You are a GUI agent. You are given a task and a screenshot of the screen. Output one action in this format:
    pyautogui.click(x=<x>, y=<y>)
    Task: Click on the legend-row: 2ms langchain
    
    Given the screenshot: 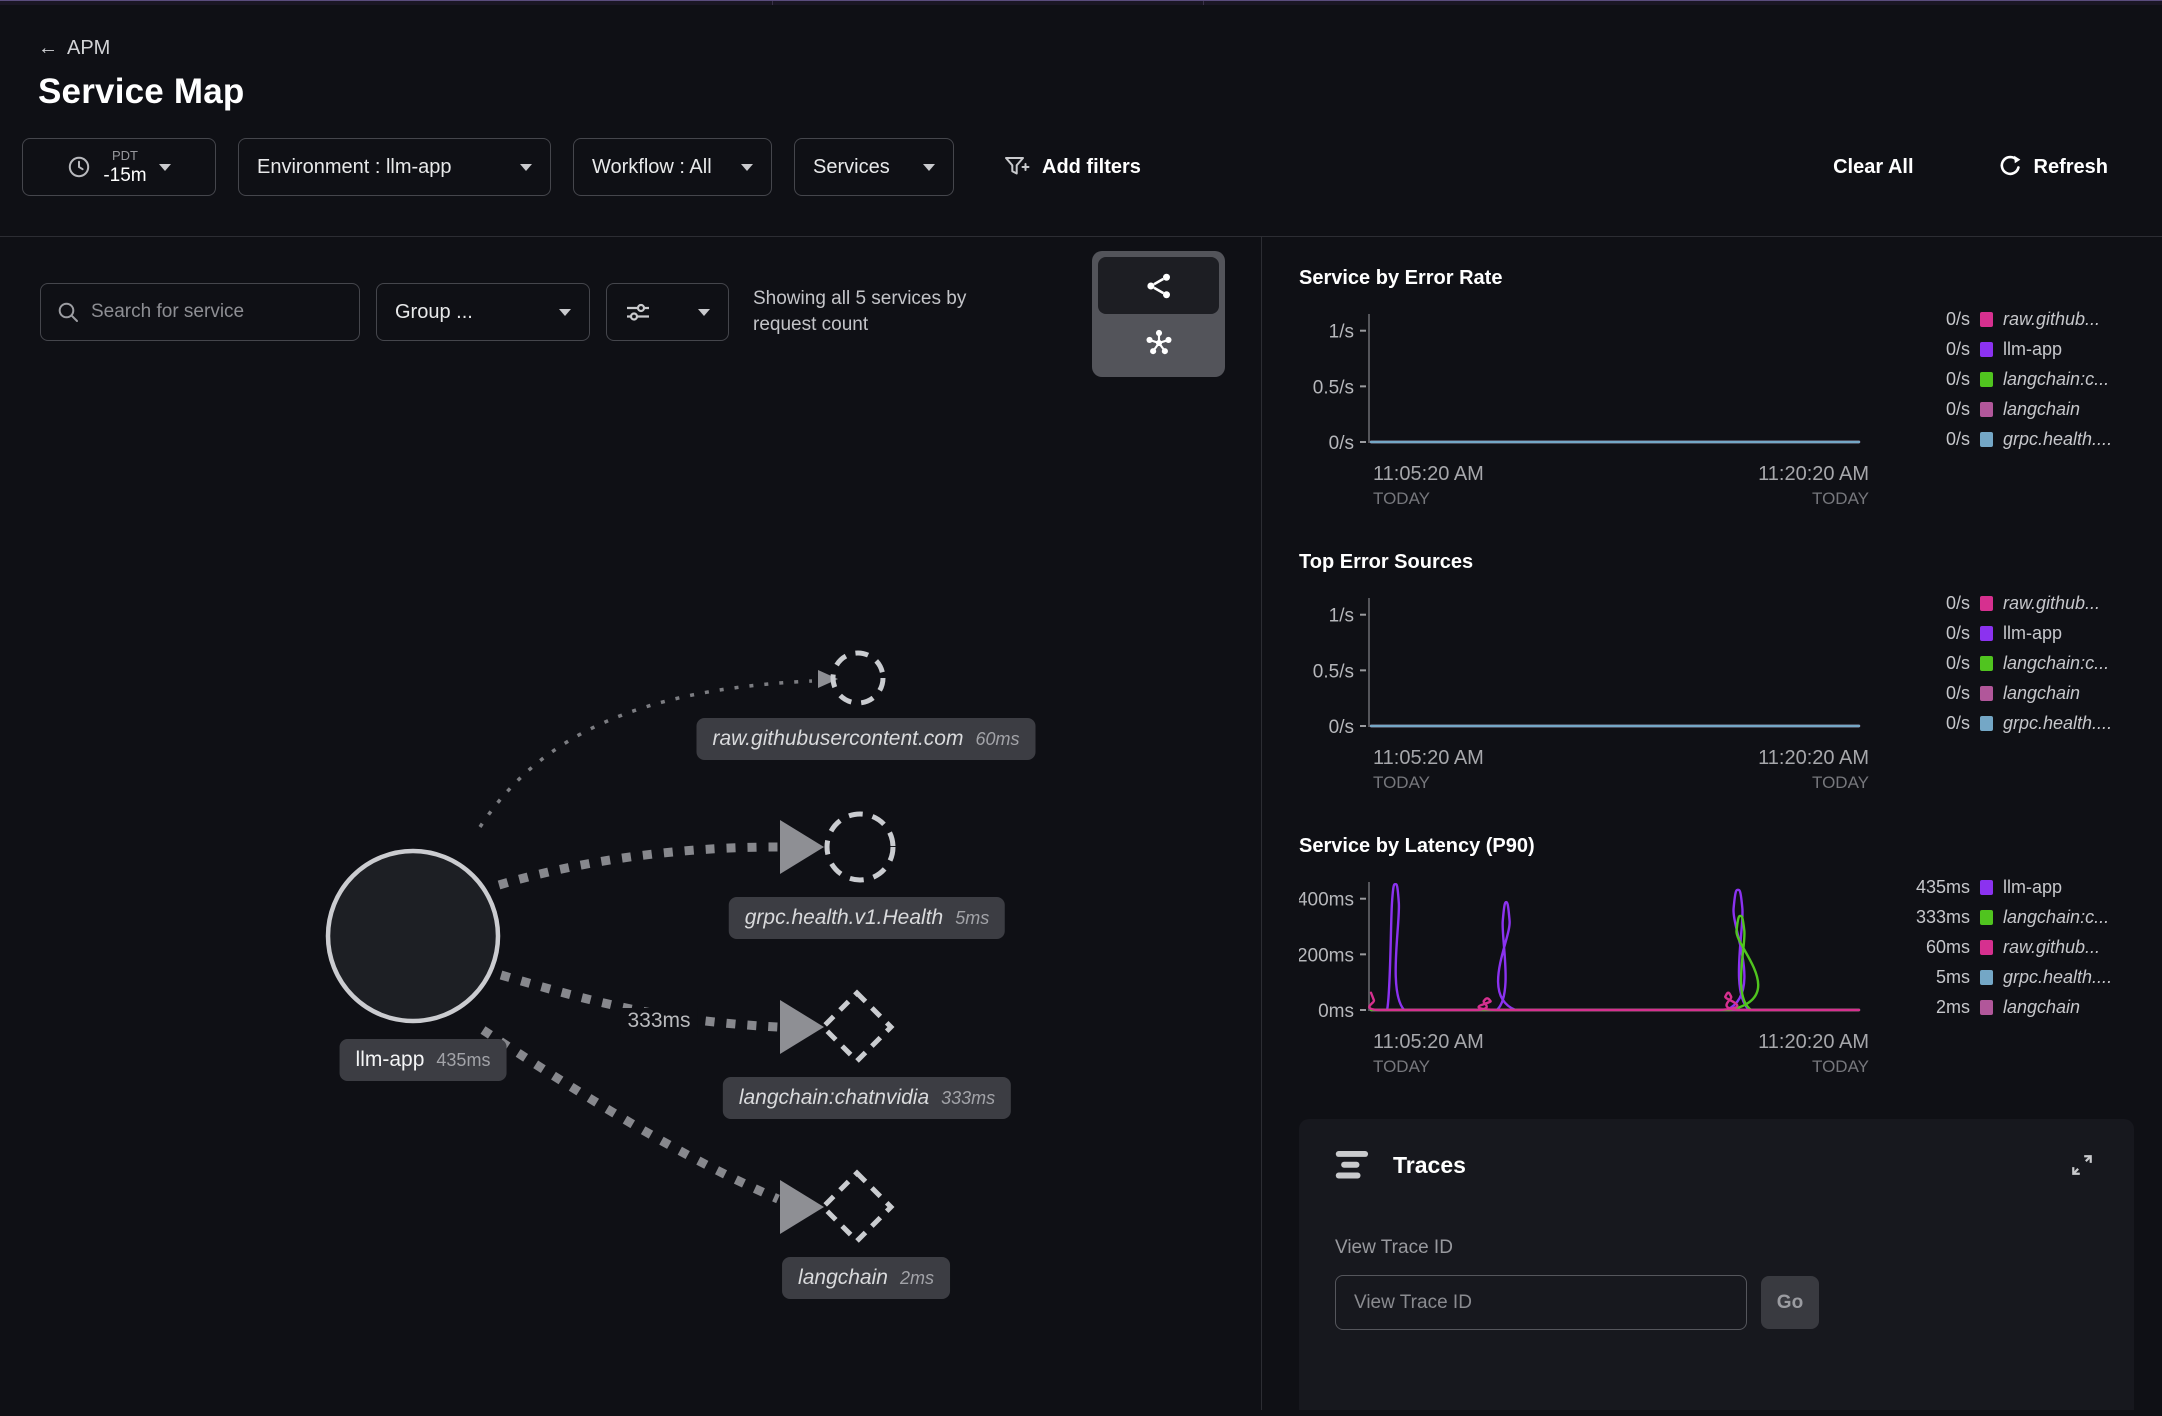 What is the action you would take?
    pyautogui.click(x=1998, y=1007)
    